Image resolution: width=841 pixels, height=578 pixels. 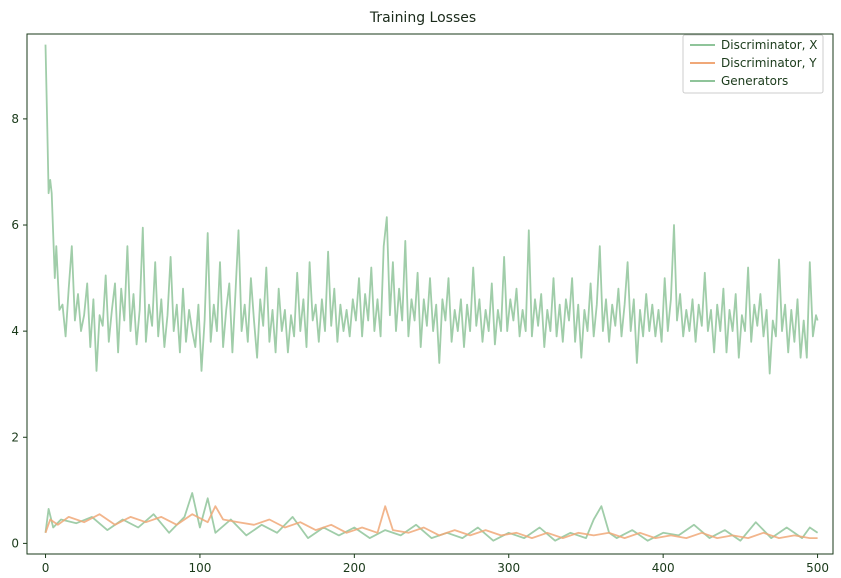 What do you see at coordinates (769, 63) in the screenshot?
I see `legend-label-discriminator-y: Discriminator, Y` at bounding box center [769, 63].